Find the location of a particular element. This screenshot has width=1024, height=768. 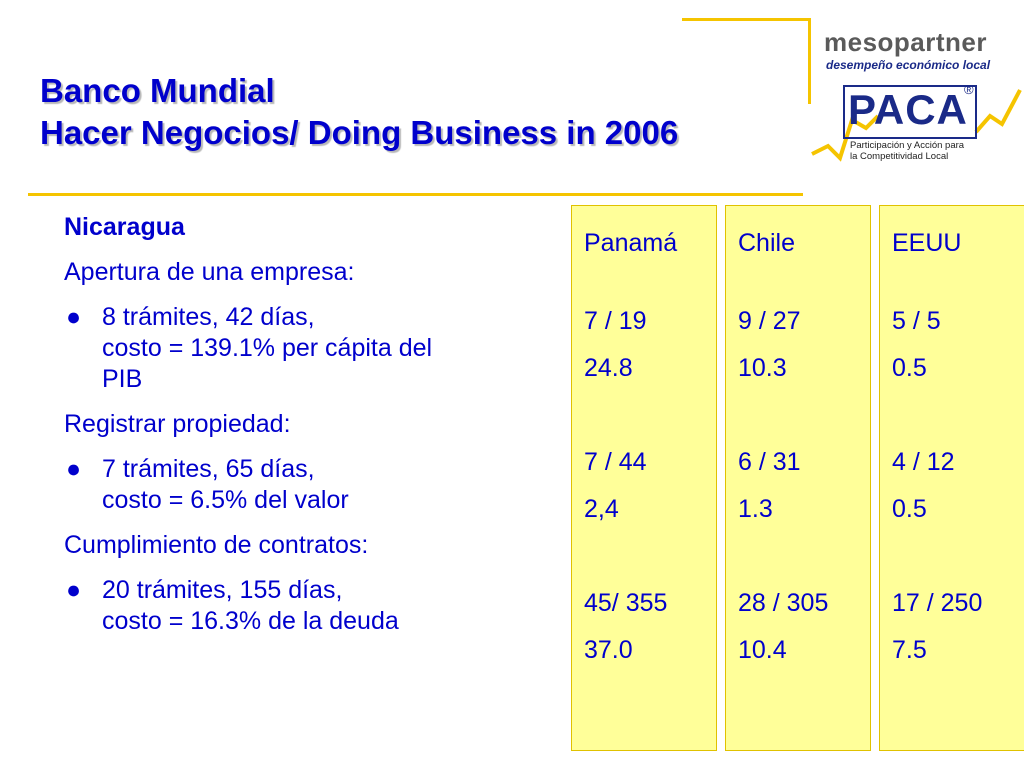

section-label-enforce-contracts: Cumplimiento de contratos: is located at coordinates (216, 545).